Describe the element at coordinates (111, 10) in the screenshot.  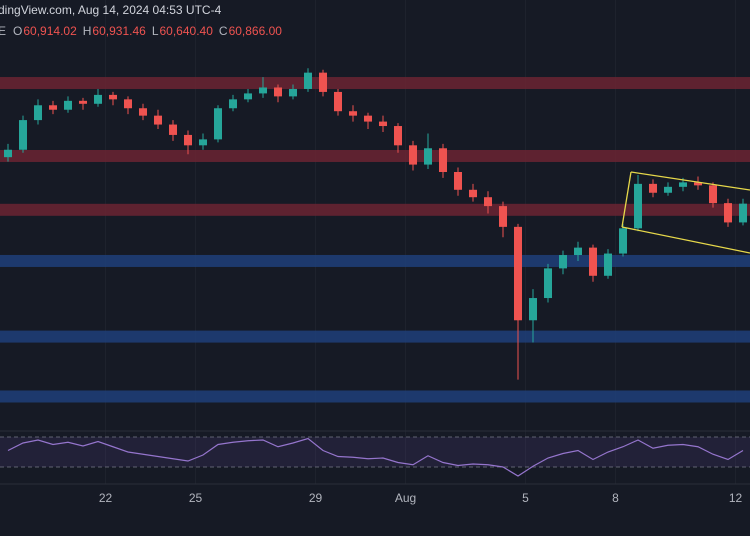
I see `header-title: dingView.com, Aug 14, 2024 04:53 UTC-4` at that location.